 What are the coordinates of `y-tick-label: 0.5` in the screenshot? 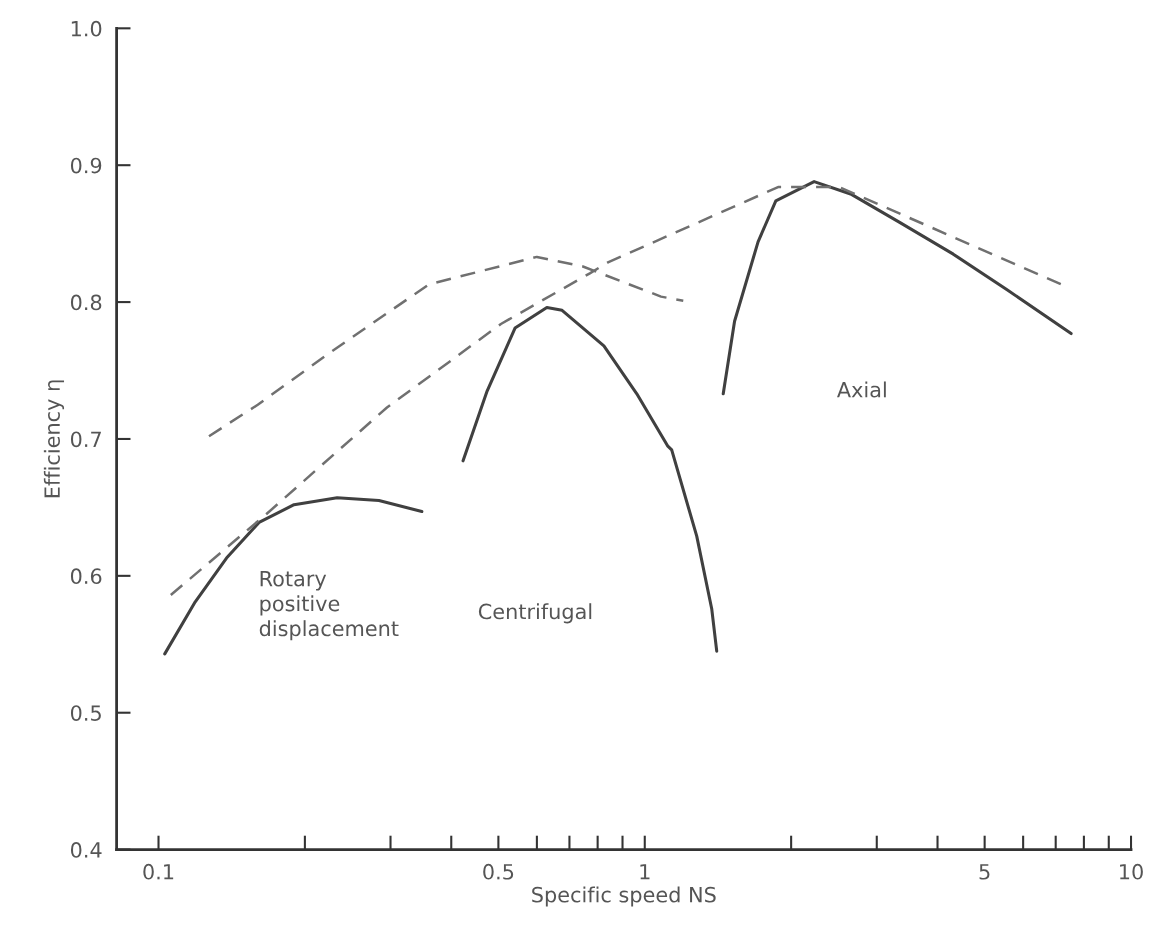 It's located at (85, 713).